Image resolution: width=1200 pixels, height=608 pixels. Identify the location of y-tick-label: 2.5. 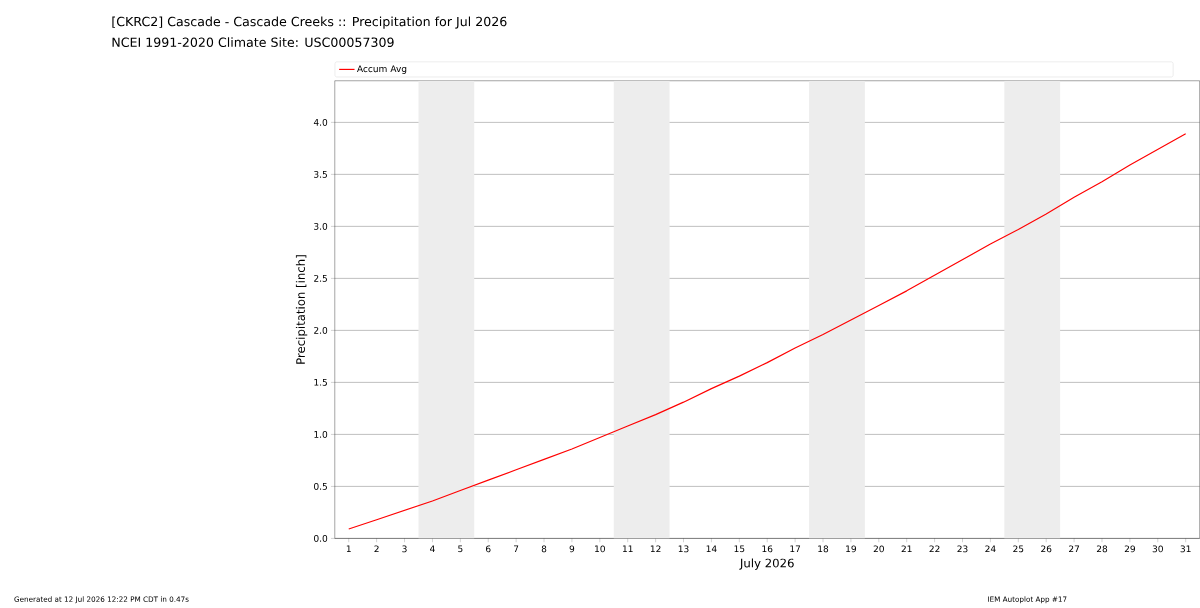
(320, 278).